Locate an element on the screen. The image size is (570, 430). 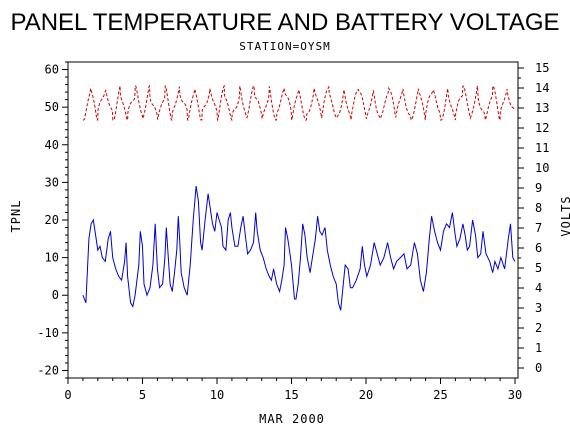
x-tick-label: 25 is located at coordinates (440, 395).